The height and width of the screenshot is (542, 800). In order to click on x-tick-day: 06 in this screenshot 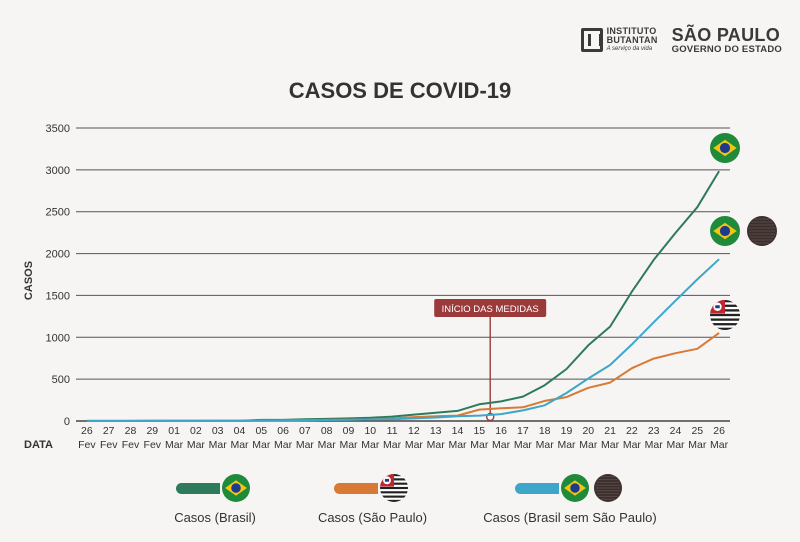, I will do `click(283, 431)`.